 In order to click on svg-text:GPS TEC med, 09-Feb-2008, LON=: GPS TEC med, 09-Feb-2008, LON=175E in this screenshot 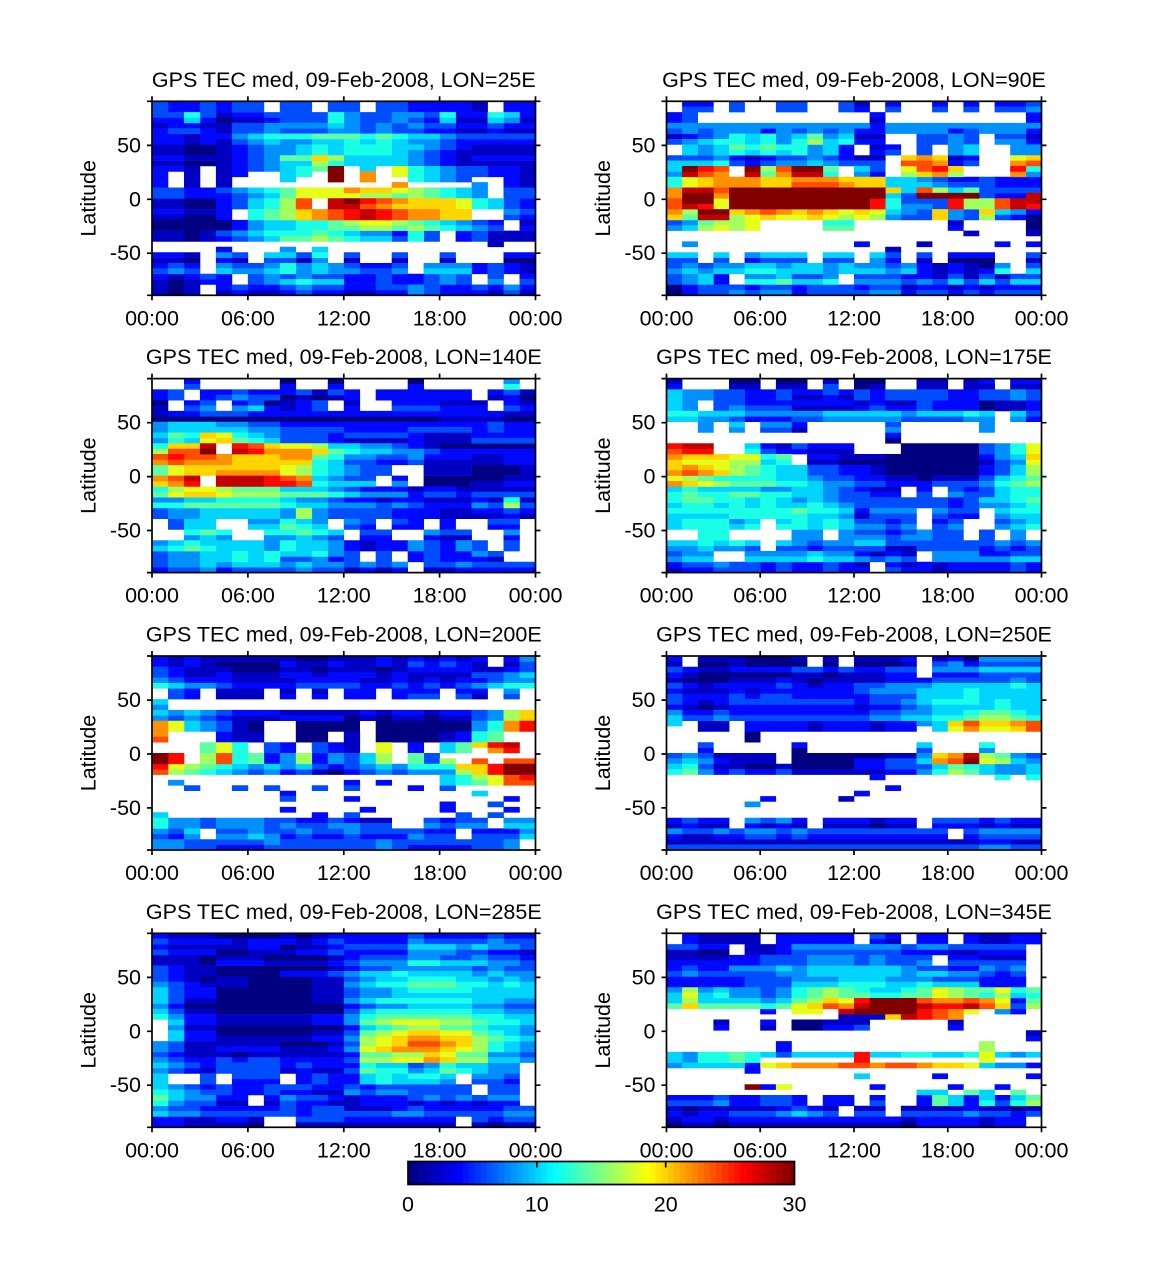, I will do `click(854, 357)`.